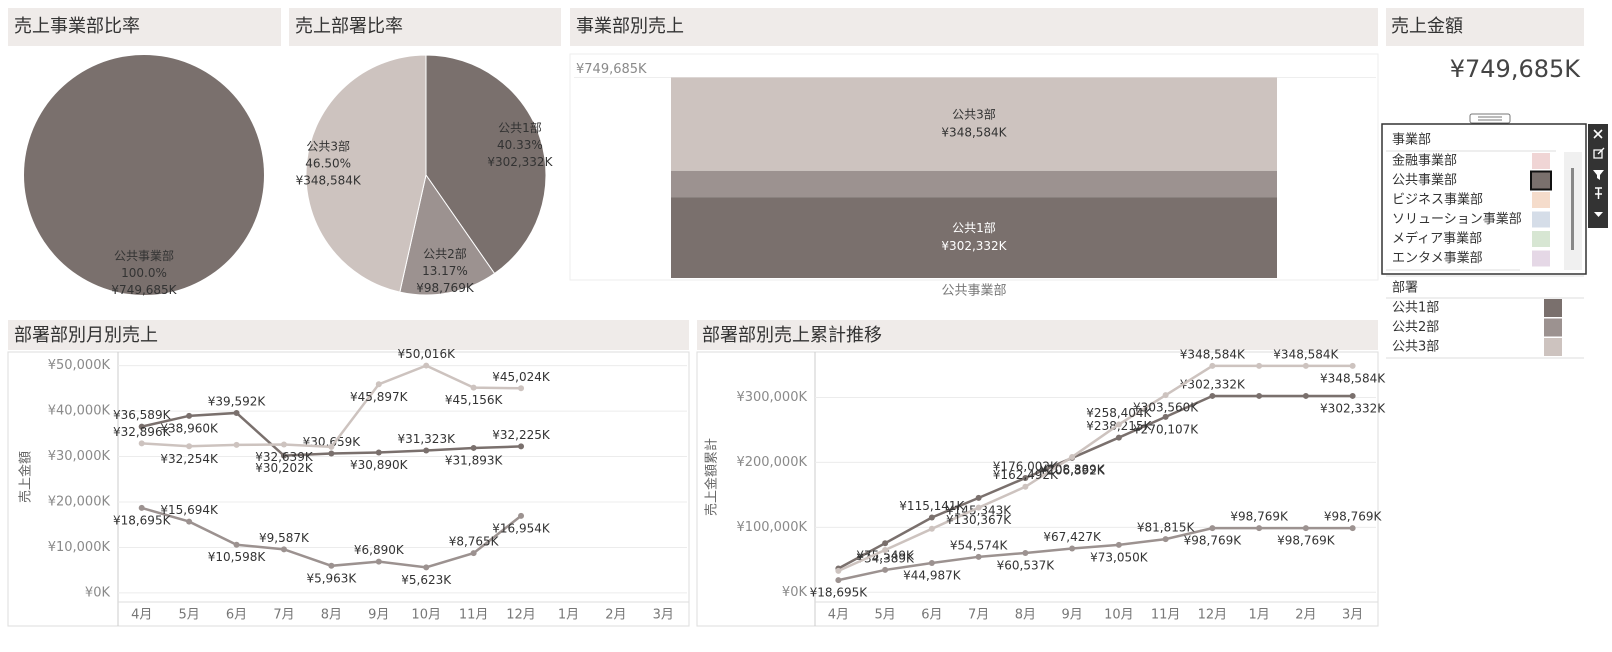 The width and height of the screenshot is (1612, 652). What do you see at coordinates (521, 528) in the screenshot?
I see `data-label: ¥16,954K` at bounding box center [521, 528].